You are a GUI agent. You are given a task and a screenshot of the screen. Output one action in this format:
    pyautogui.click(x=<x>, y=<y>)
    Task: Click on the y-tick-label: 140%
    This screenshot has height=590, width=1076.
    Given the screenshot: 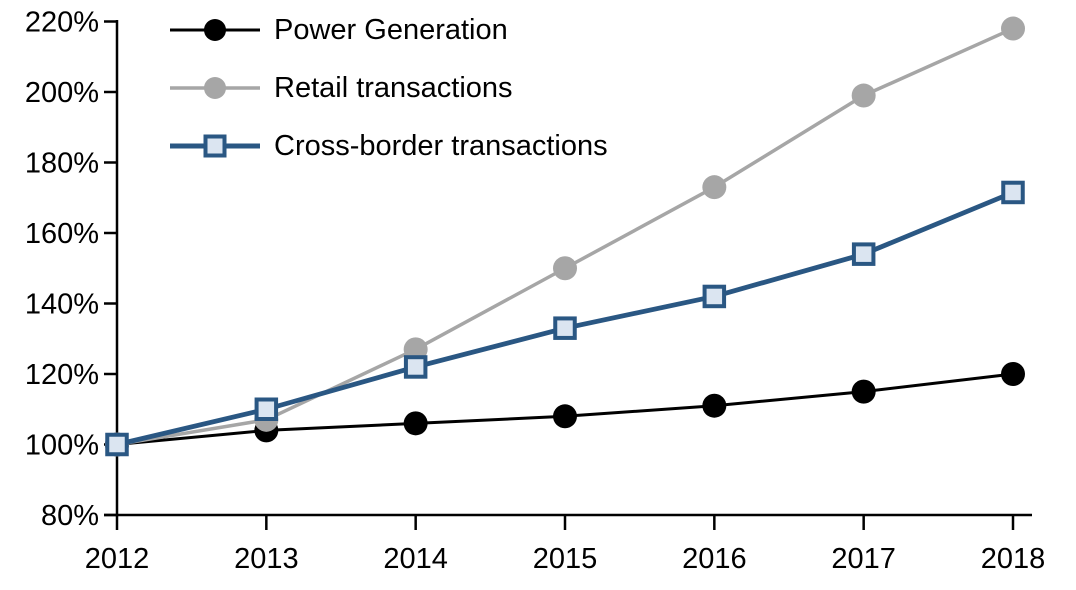 What is the action you would take?
    pyautogui.click(x=62, y=305)
    